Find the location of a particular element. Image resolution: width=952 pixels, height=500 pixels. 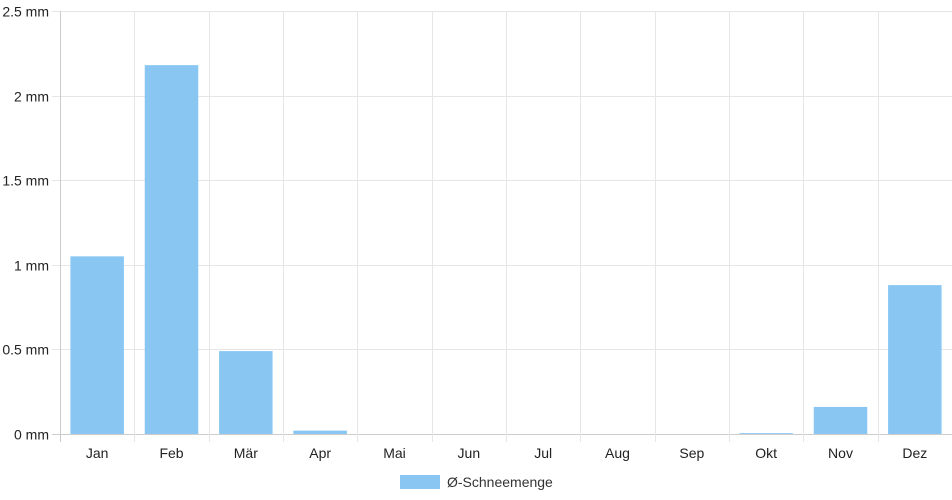

bar-mär is located at coordinates (246, 392).